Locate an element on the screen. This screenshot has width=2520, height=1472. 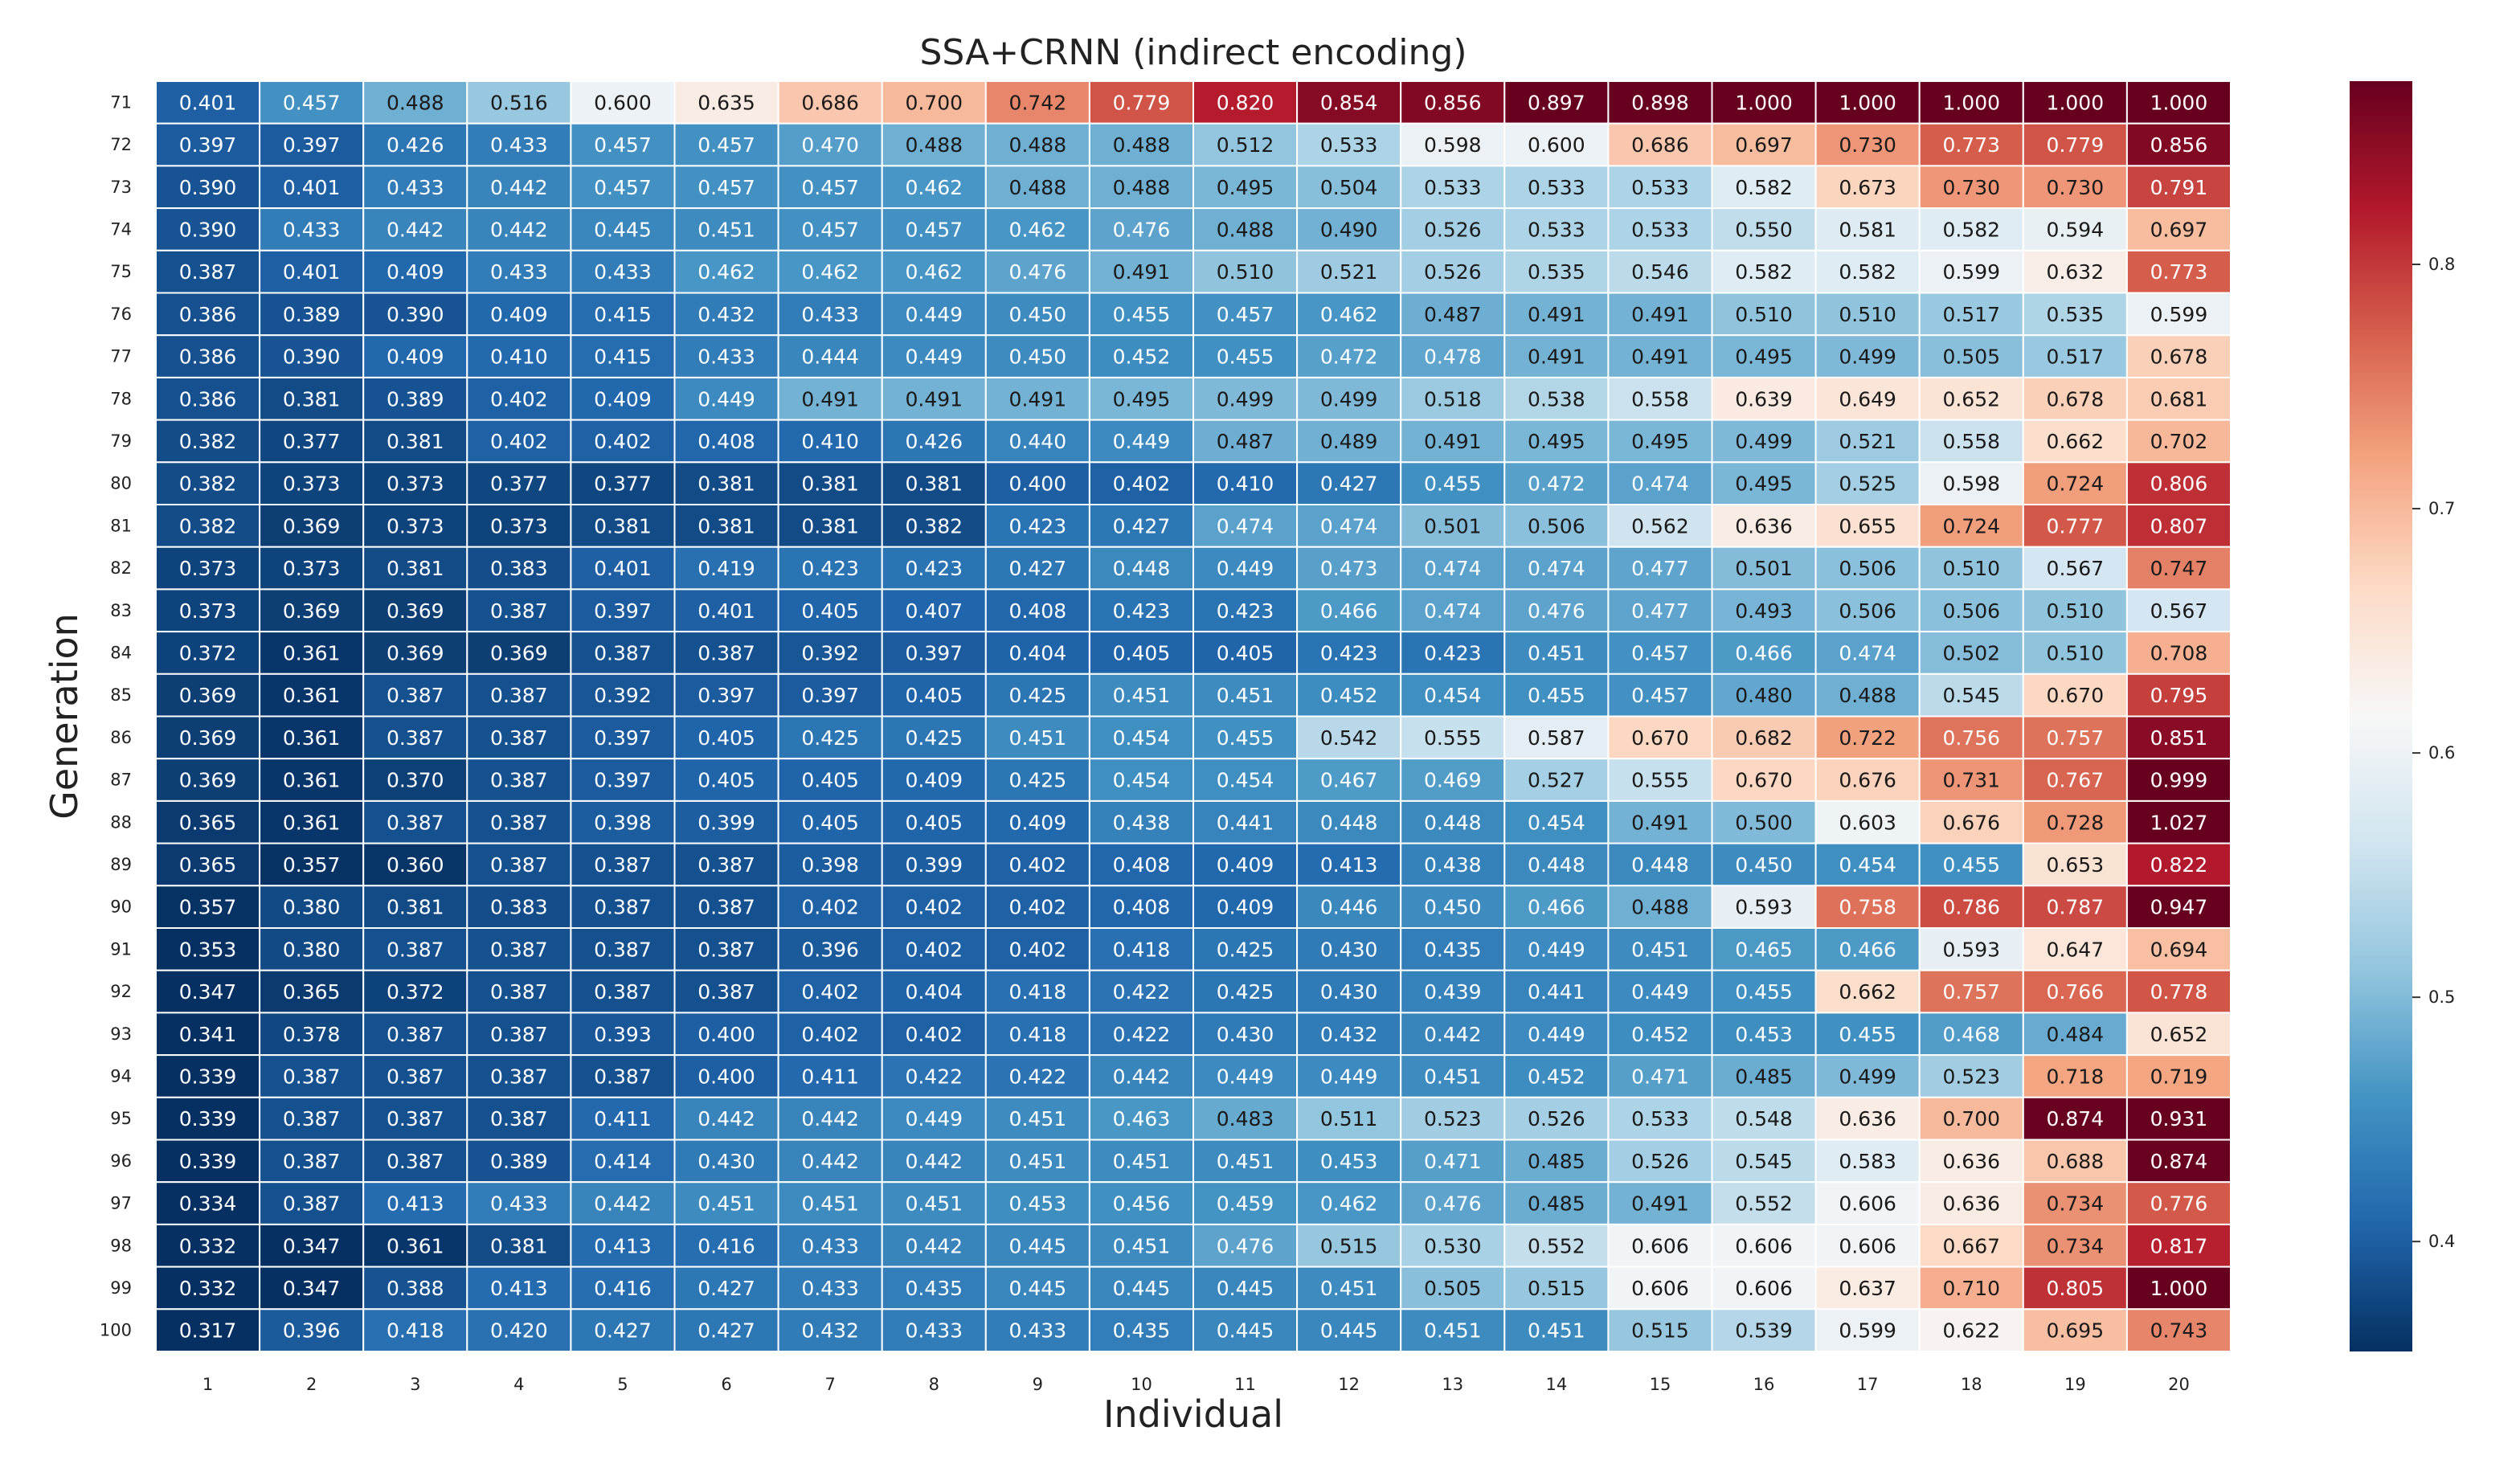
cell-value-label: 0.455 is located at coordinates (1764, 992).